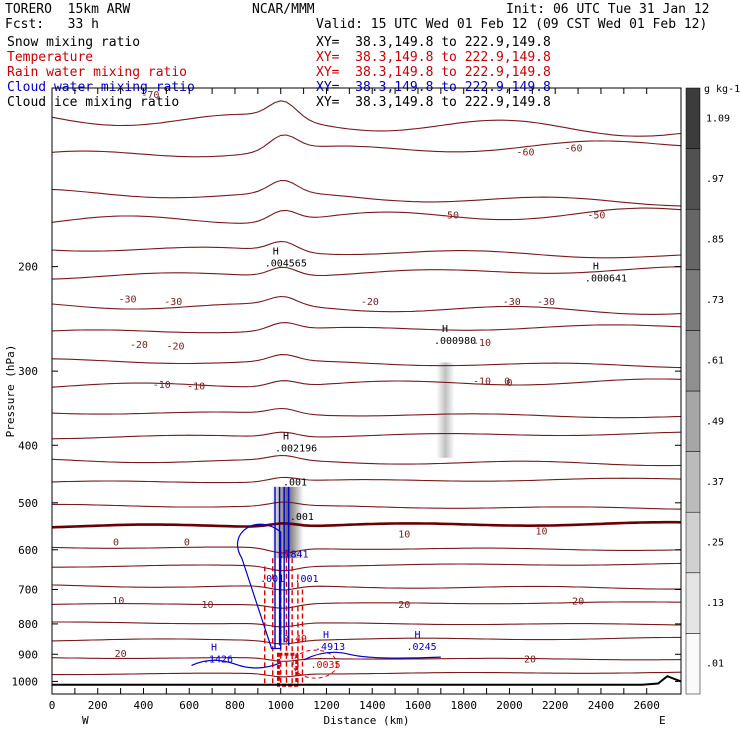 This screenshot has height=740, width=740. I want to click on init-time: Init: 06 UTC Tue 31 Jan 12, so click(608, 9).